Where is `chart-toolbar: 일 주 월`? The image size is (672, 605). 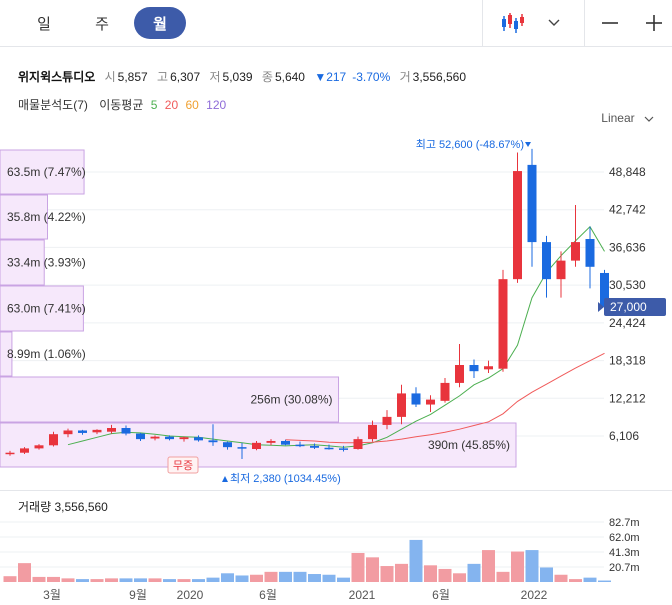 chart-toolbar: 일 주 월 is located at coordinates (336, 23).